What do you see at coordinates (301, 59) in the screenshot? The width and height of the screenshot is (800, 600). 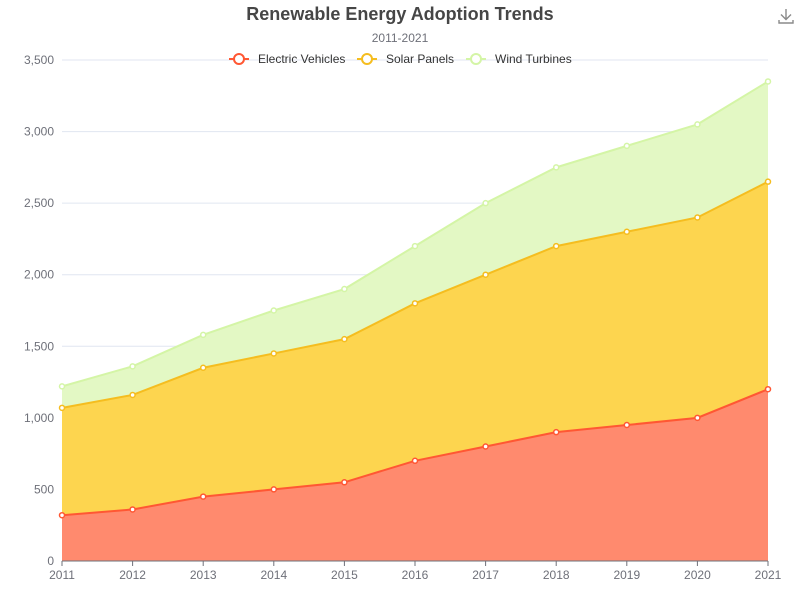 I see `legend-electric-vehicles-label: Electric Vehicles` at bounding box center [301, 59].